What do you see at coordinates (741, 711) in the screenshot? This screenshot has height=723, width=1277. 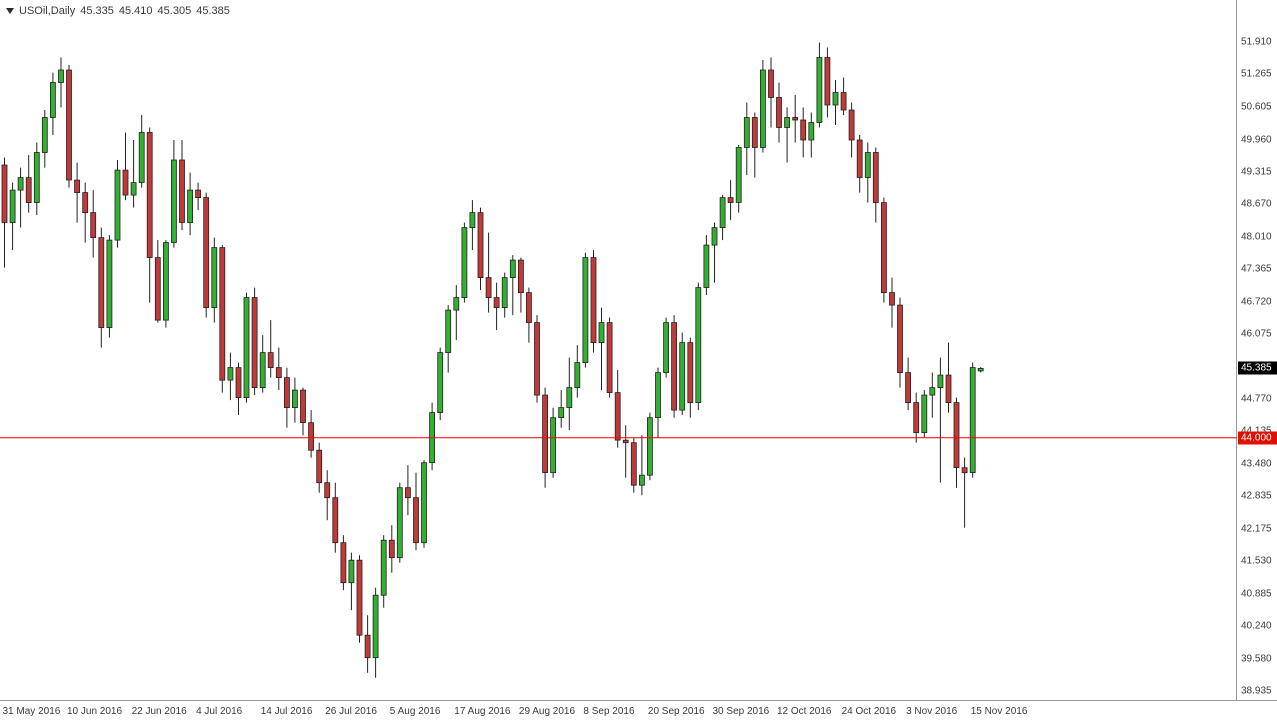 I see `time-axis-label: 30 Sep 2016` at bounding box center [741, 711].